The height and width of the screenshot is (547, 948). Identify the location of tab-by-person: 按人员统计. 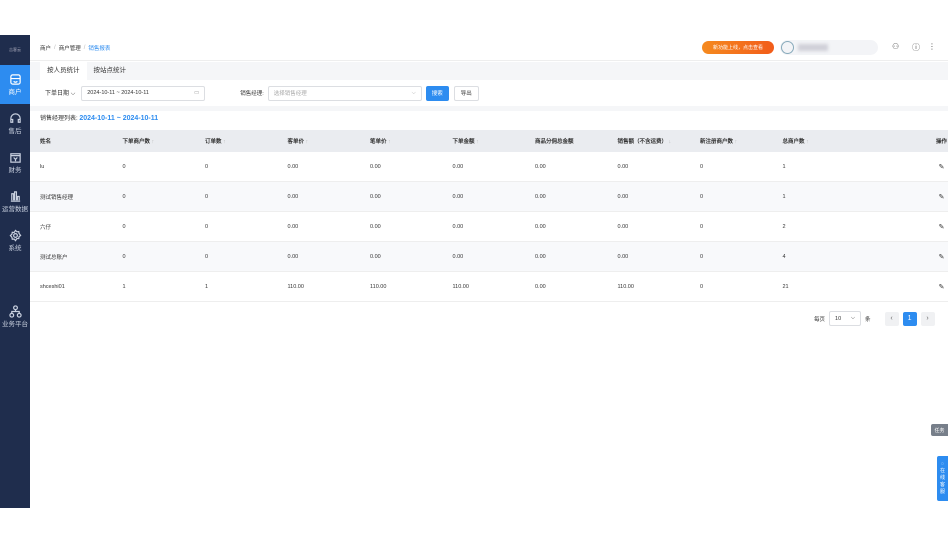
(63, 71).